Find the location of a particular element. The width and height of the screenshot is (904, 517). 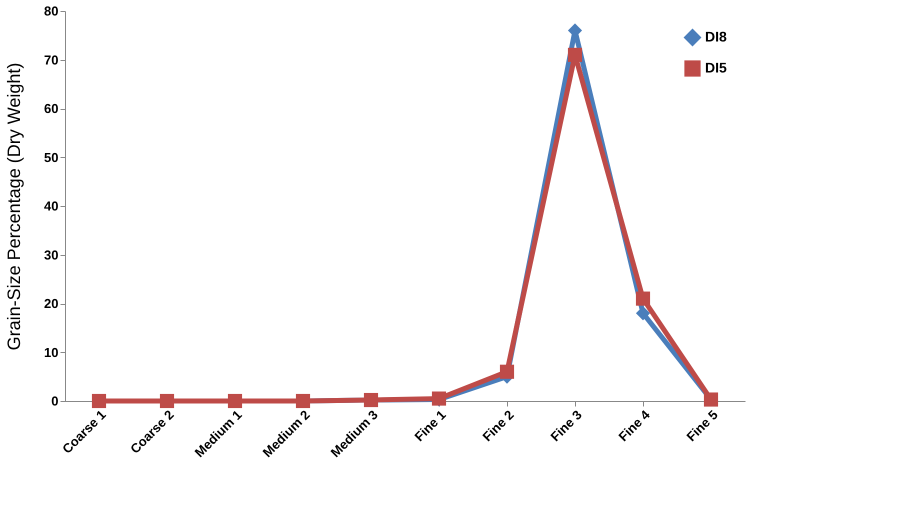

y-tick-label: 30 is located at coordinates (51, 254).